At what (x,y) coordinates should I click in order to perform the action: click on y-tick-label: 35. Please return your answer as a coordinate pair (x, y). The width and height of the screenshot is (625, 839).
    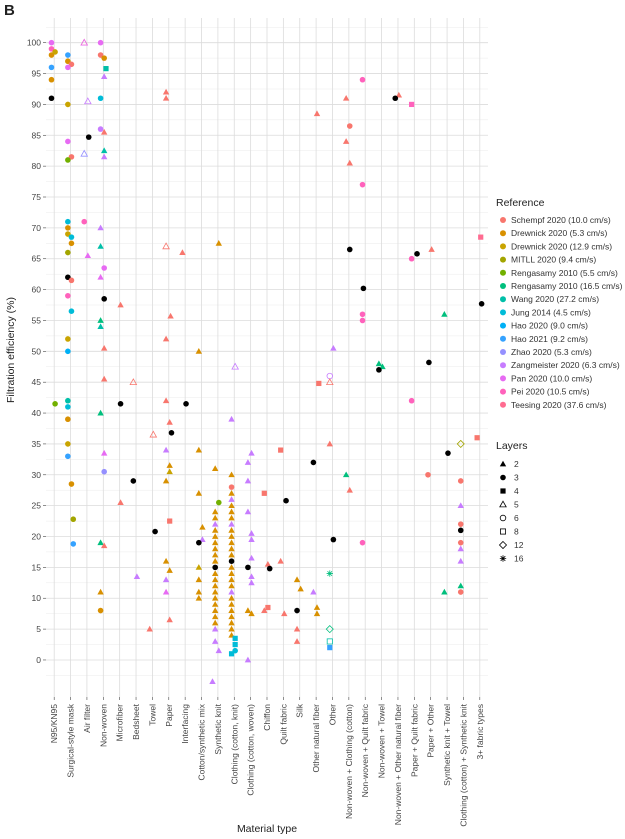
    Looking at the image, I should click on (37, 444).